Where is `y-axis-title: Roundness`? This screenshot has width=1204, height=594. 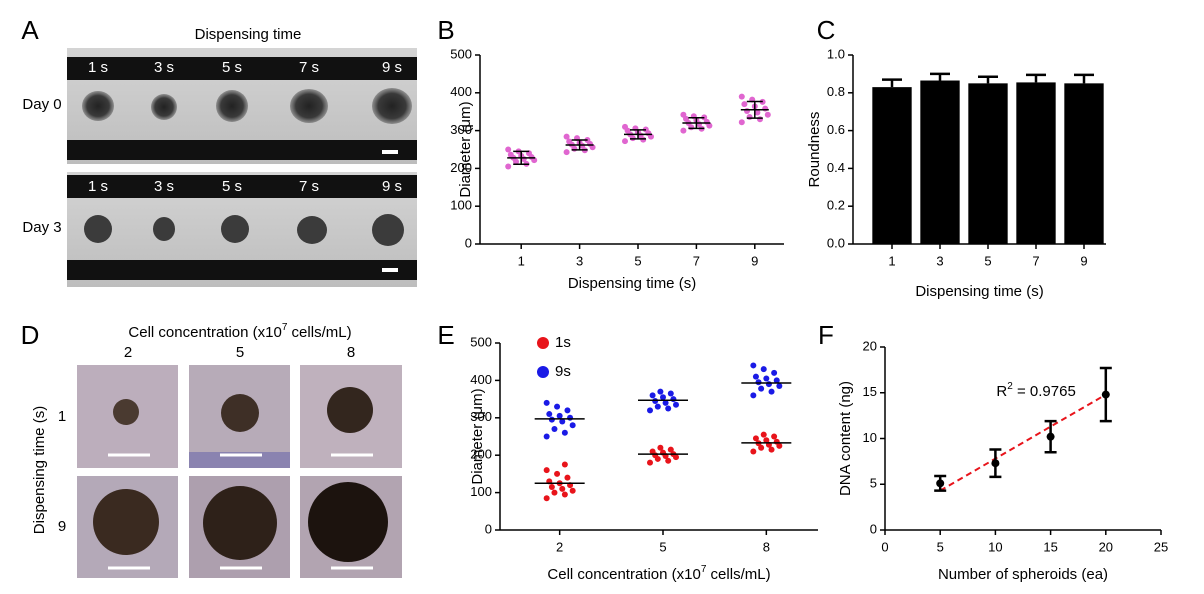 y-axis-title: Roundness is located at coordinates (814, 150).